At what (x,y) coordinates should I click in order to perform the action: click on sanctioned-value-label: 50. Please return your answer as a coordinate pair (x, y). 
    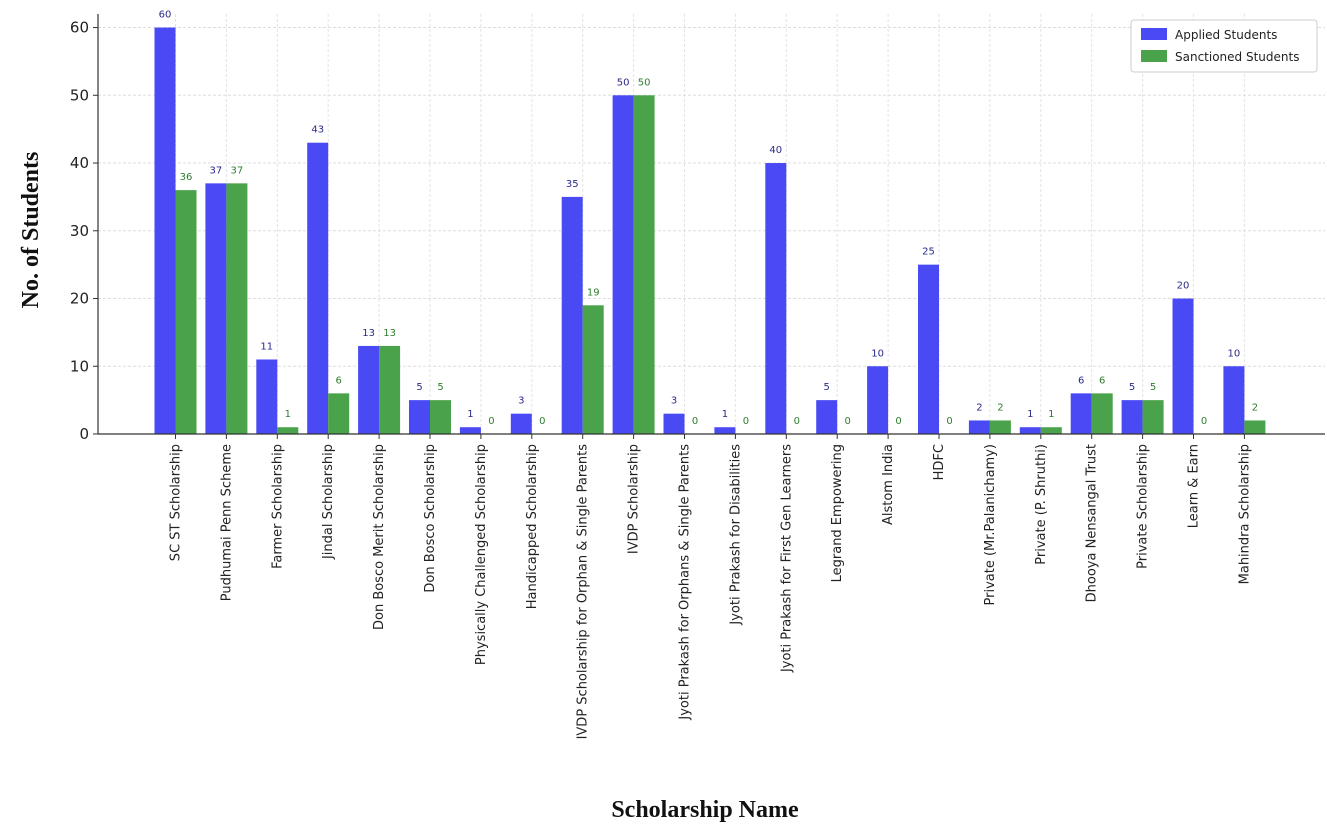
    Looking at the image, I should click on (644, 82).